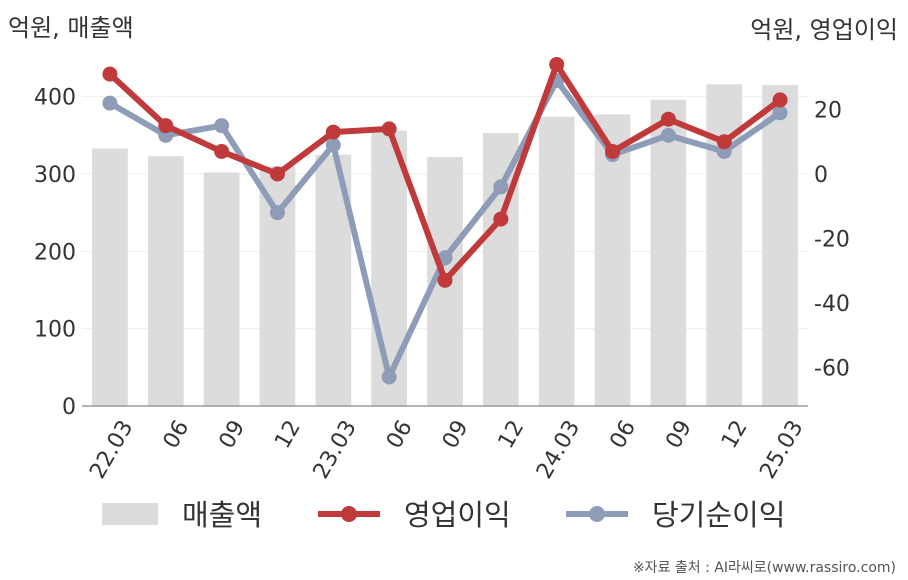 This screenshot has height=580, width=908. I want to click on legend-item-revenue: 매출액, so click(182, 515).